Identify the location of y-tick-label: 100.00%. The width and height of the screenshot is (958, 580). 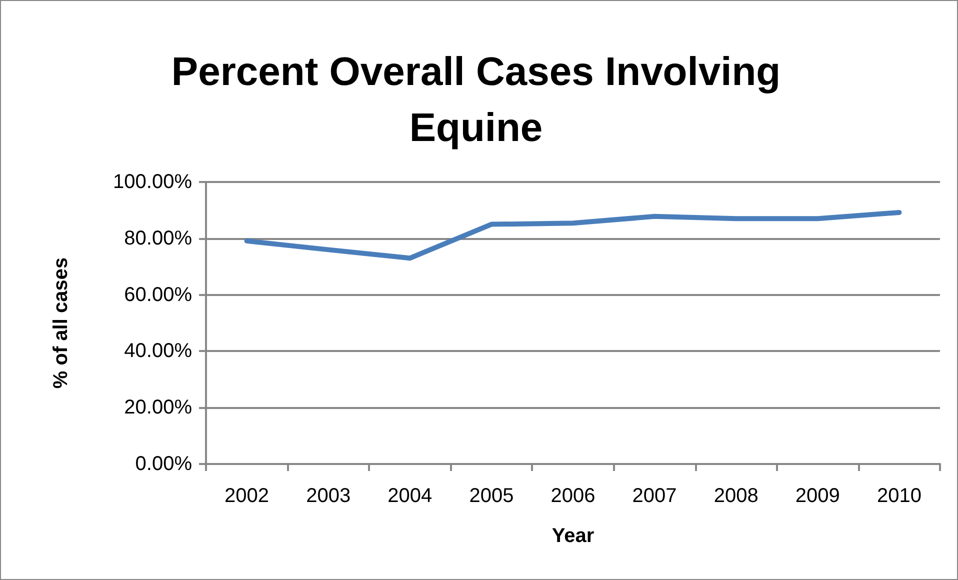
(152, 182).